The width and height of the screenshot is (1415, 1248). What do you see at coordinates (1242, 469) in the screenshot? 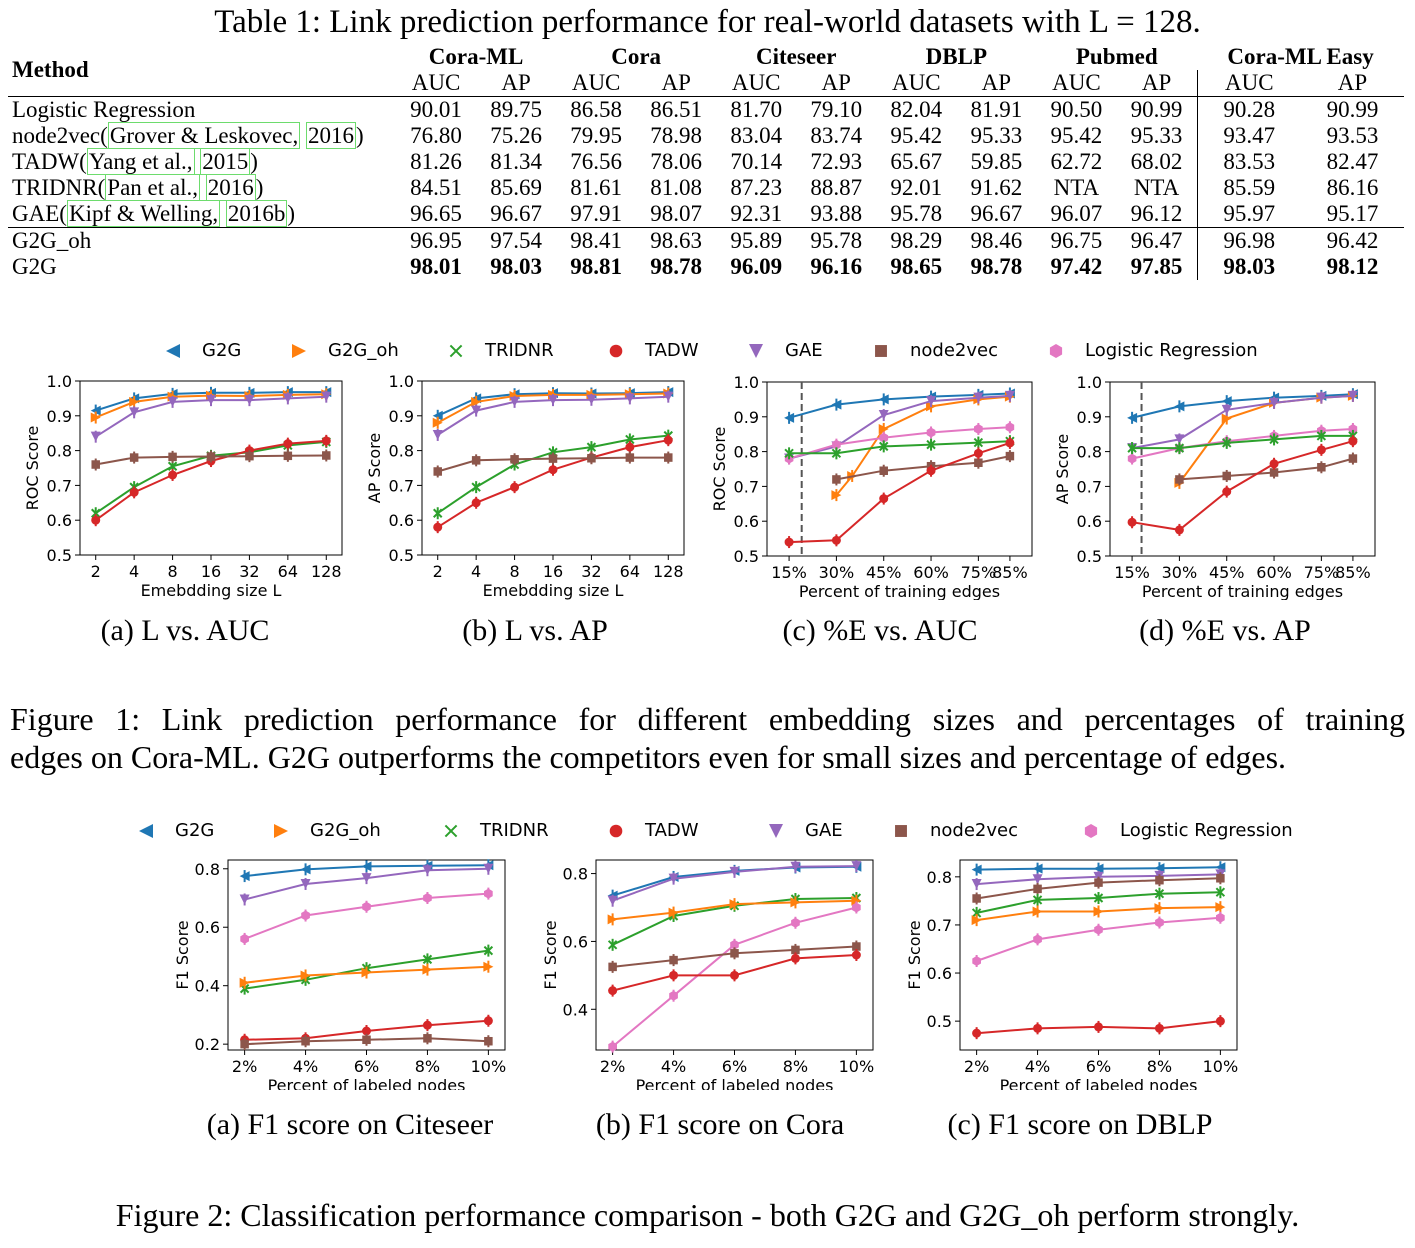
I see `plot-frame` at bounding box center [1242, 469].